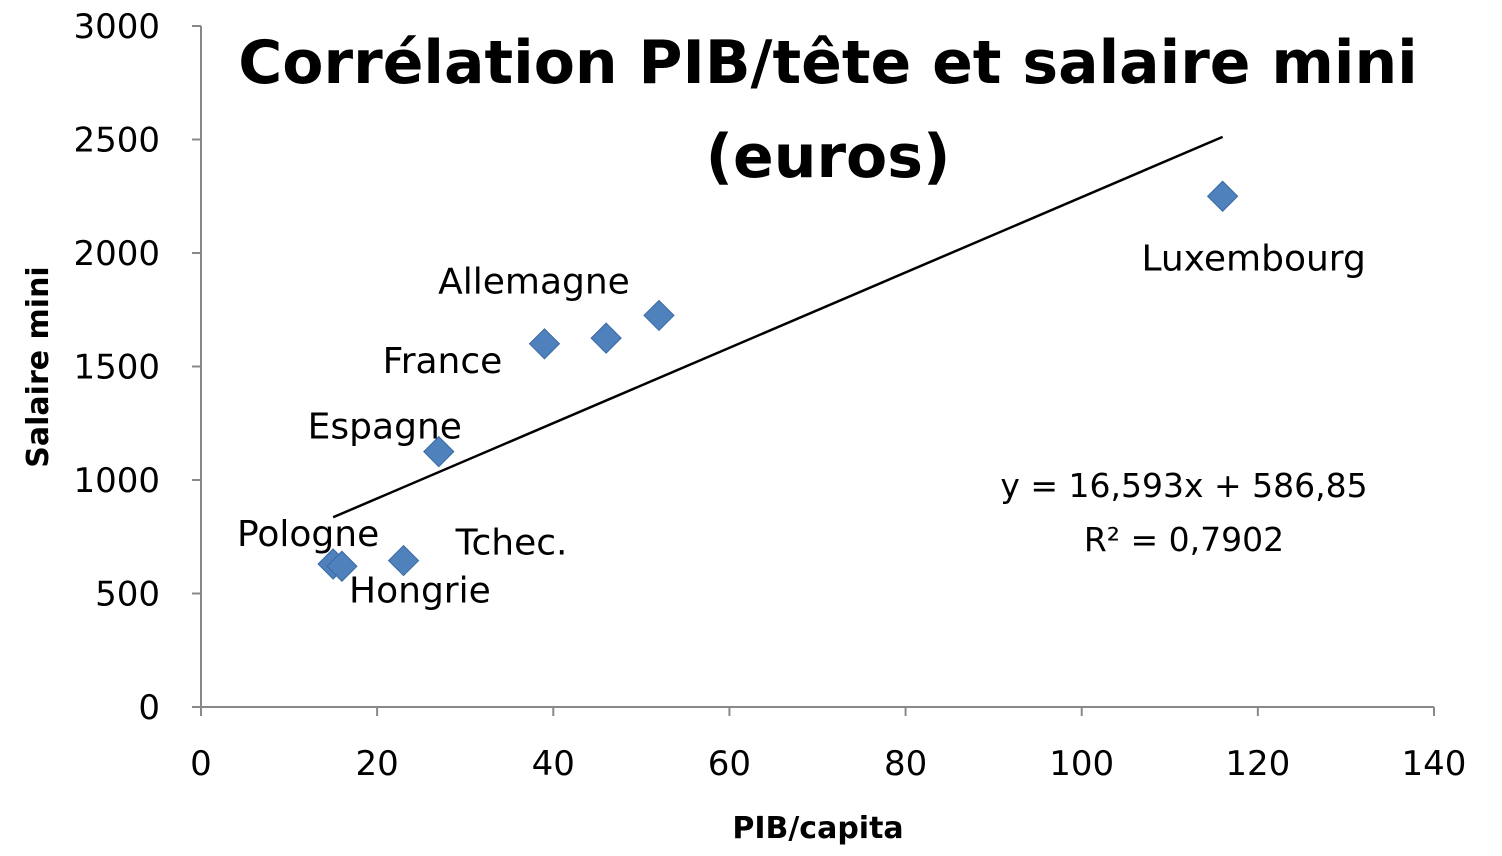 Image resolution: width=1502 pixels, height=856 pixels. Describe the element at coordinates (828, 157) in the screenshot. I see `chart-title-line-2: (euros)` at that location.